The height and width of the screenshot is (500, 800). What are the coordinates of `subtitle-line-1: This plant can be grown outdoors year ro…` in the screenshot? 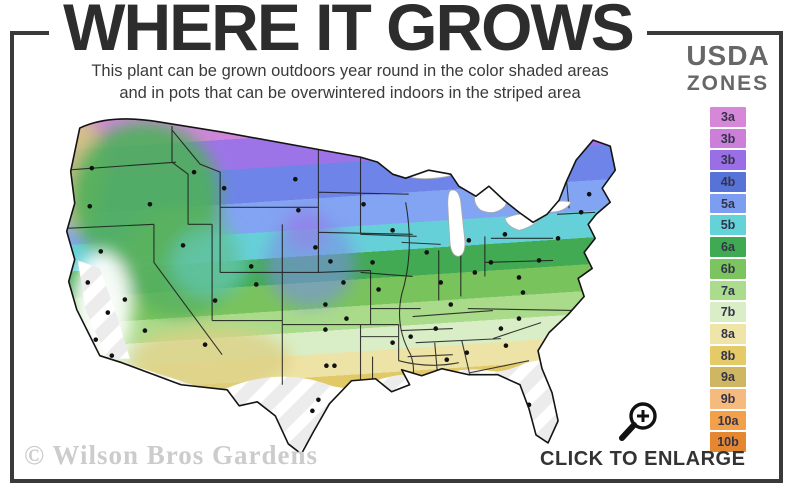 It's located at (350, 71).